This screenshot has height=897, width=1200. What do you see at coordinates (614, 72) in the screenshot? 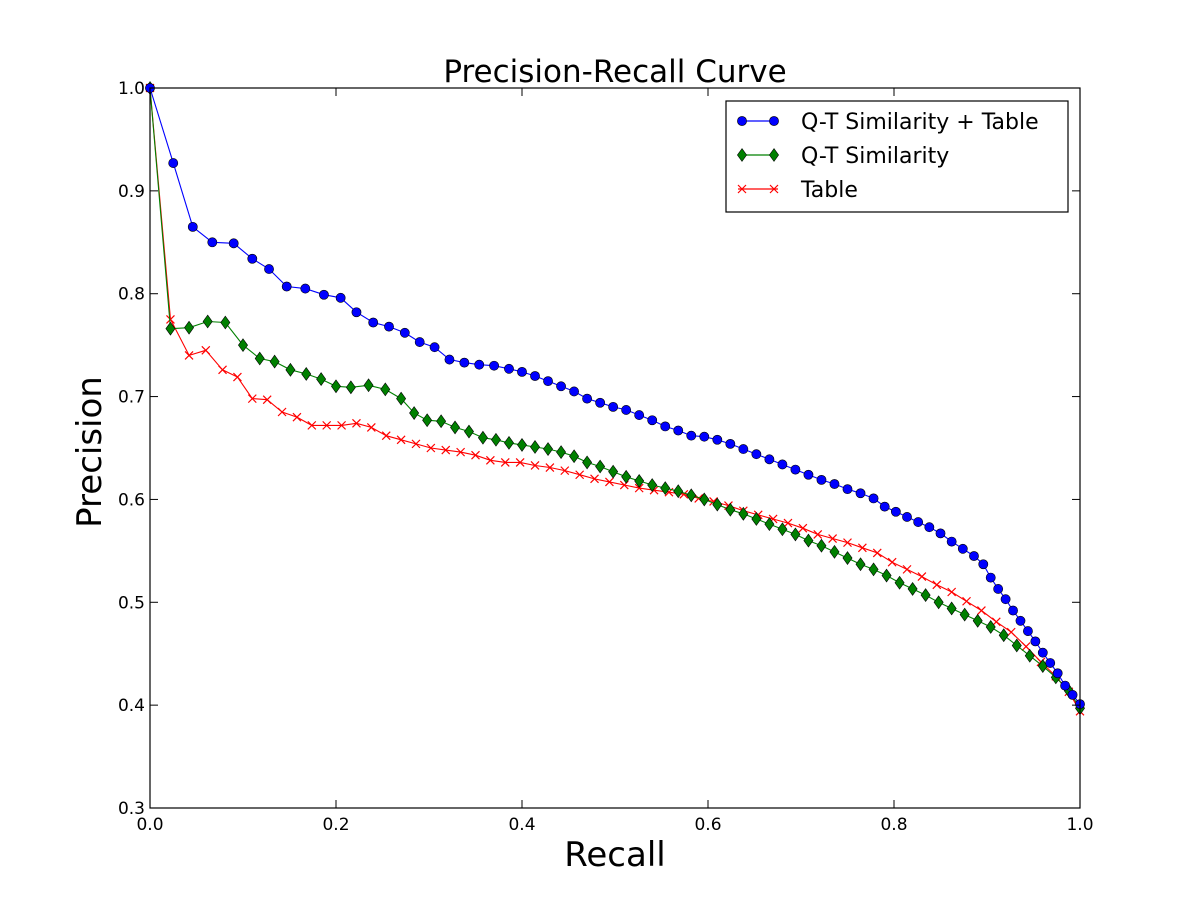
I see `chart-title: Precision-Recall Curve` at bounding box center [614, 72].